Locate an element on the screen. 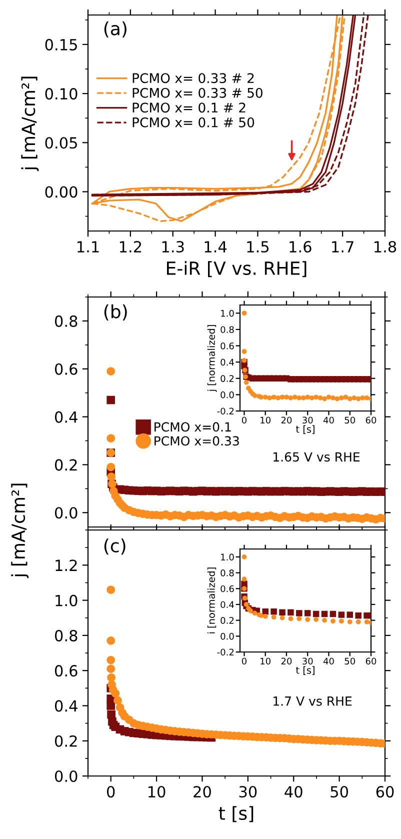  x-tick-label: 1.6 is located at coordinates (301, 246).